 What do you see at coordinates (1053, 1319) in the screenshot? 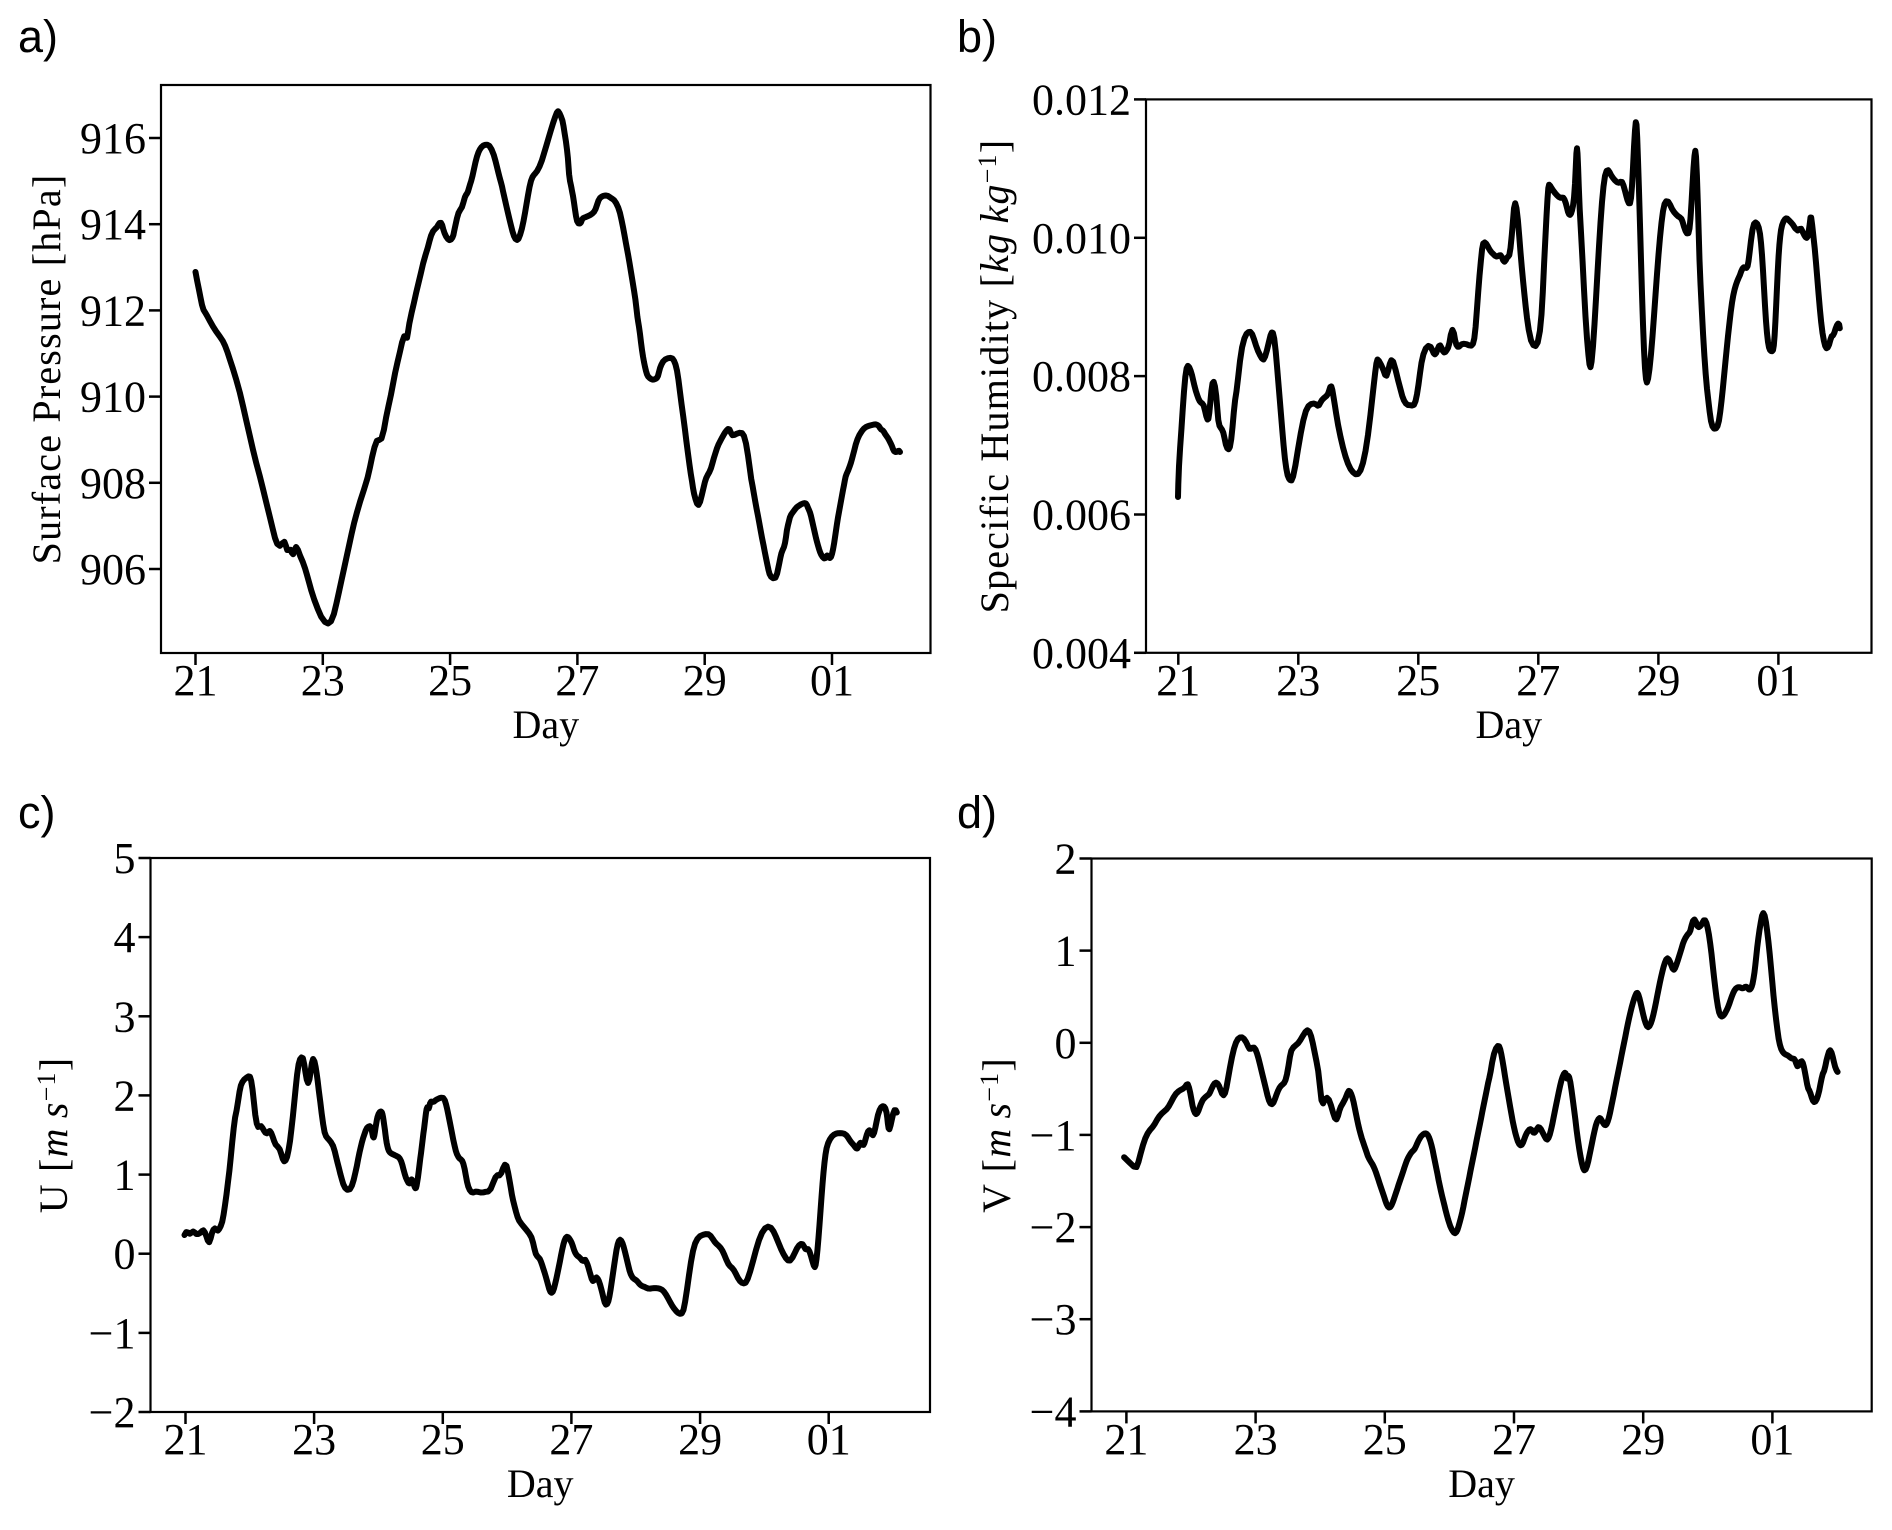
I see `svg-text: −3` at bounding box center [1053, 1319].